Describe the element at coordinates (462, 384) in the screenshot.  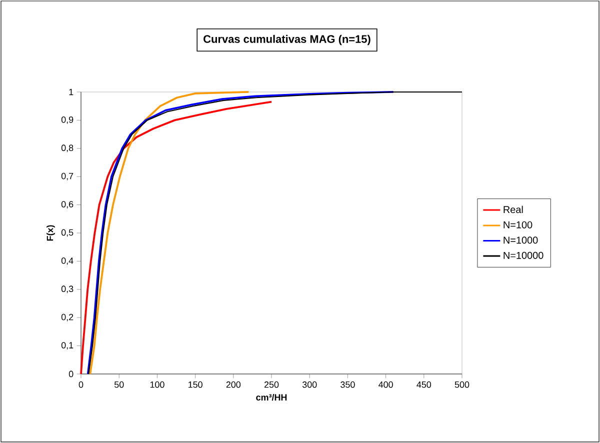
I see `x-tick-label: 500` at that location.